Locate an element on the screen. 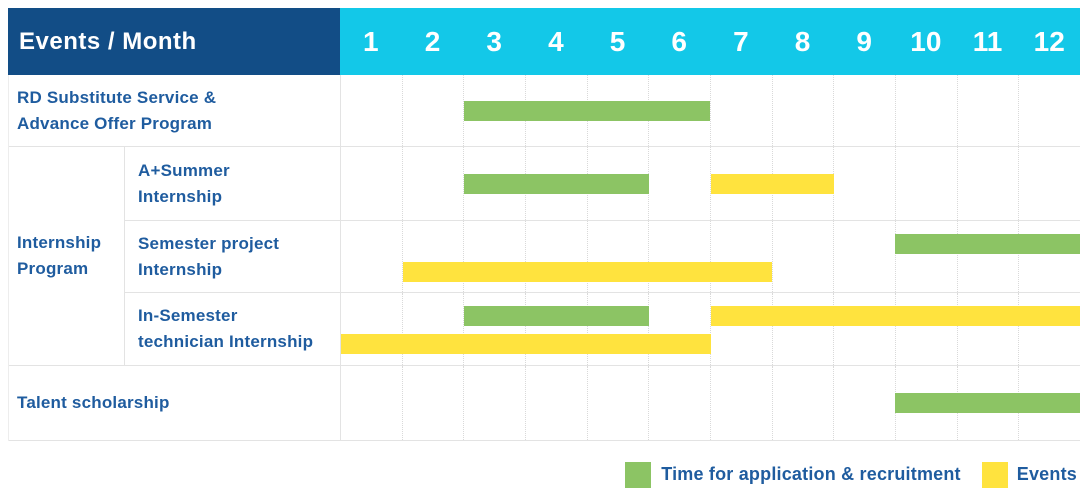  month-header-11: 11 is located at coordinates (987, 41).